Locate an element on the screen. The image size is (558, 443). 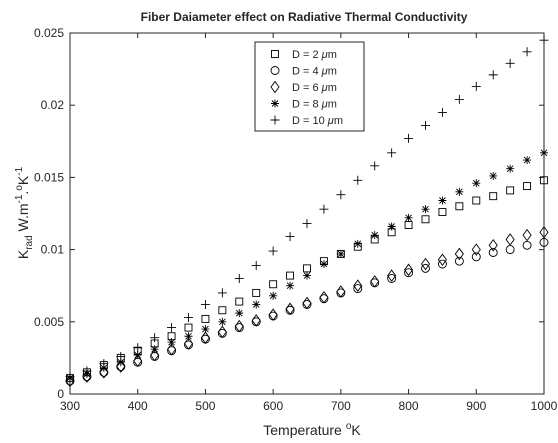
legend-label: D = 10 μm is located at coordinates (317, 121).